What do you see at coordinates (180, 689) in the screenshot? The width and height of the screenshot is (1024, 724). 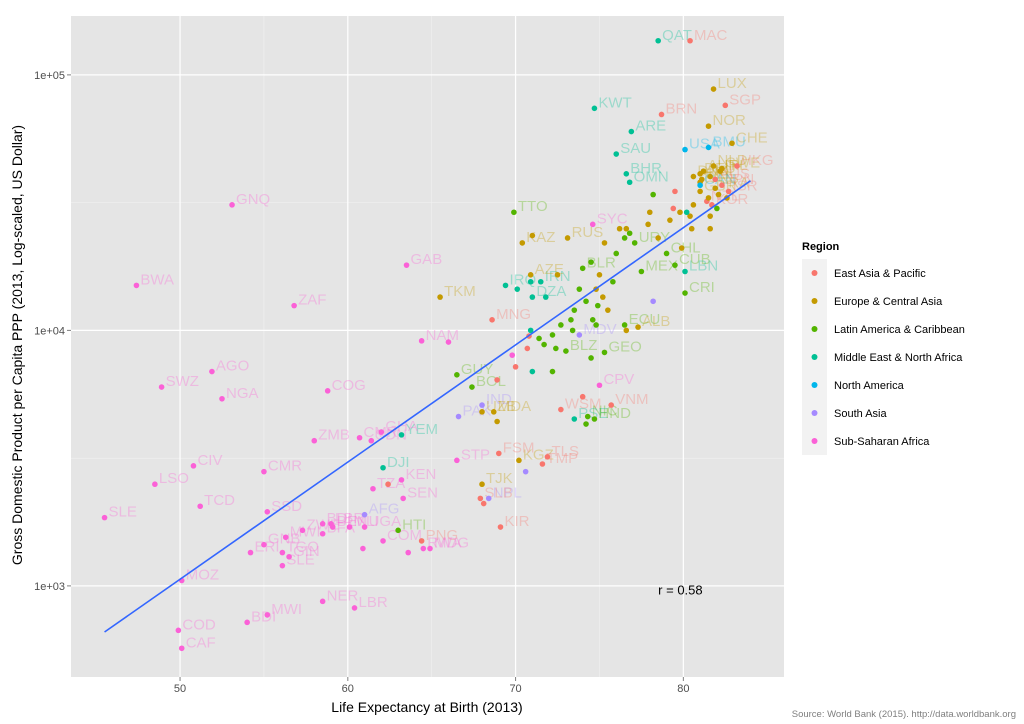 I see `x-tick-label: 50` at bounding box center [180, 689].